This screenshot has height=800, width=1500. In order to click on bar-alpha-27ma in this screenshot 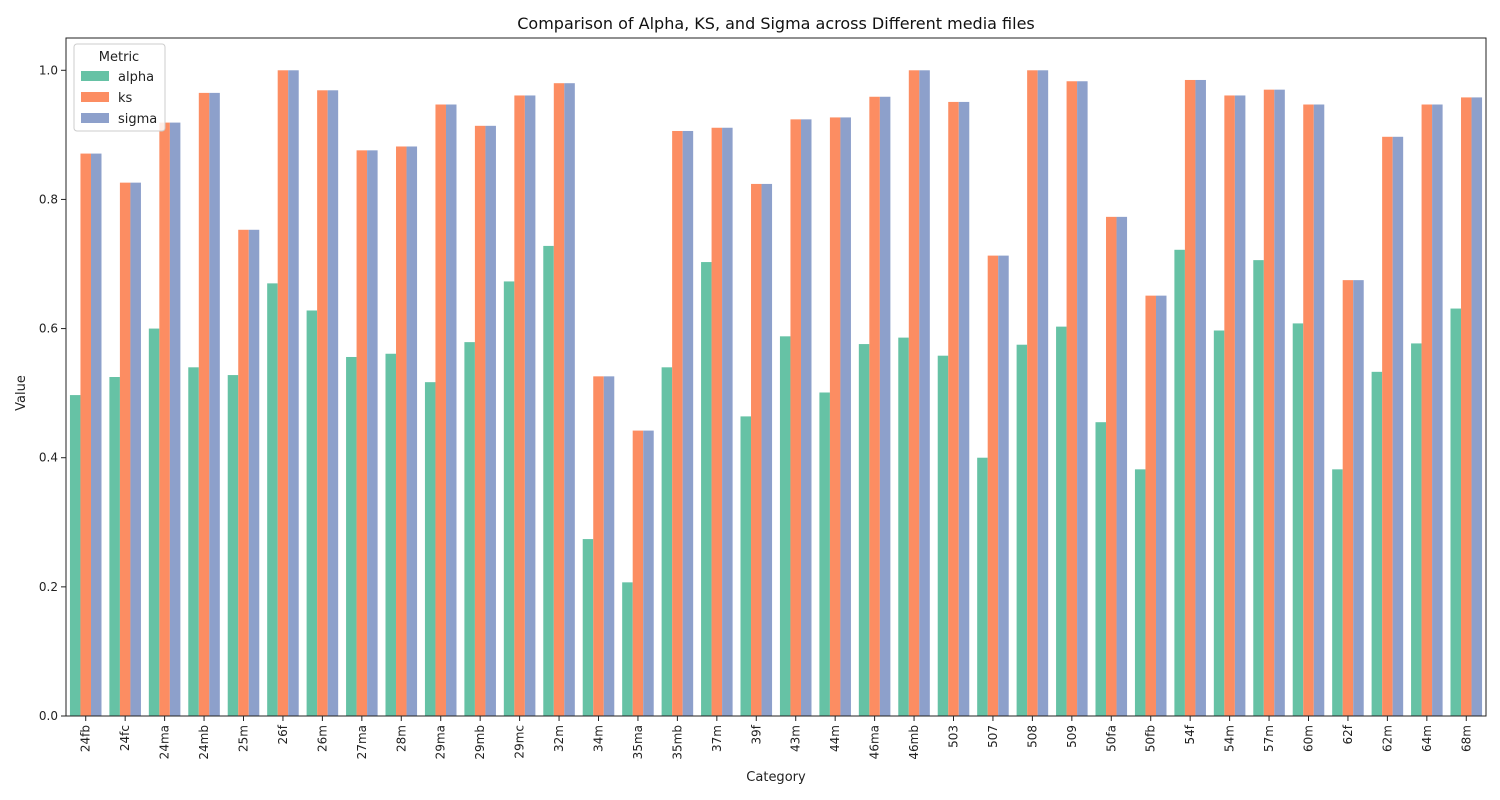, I will do `click(351, 536)`.